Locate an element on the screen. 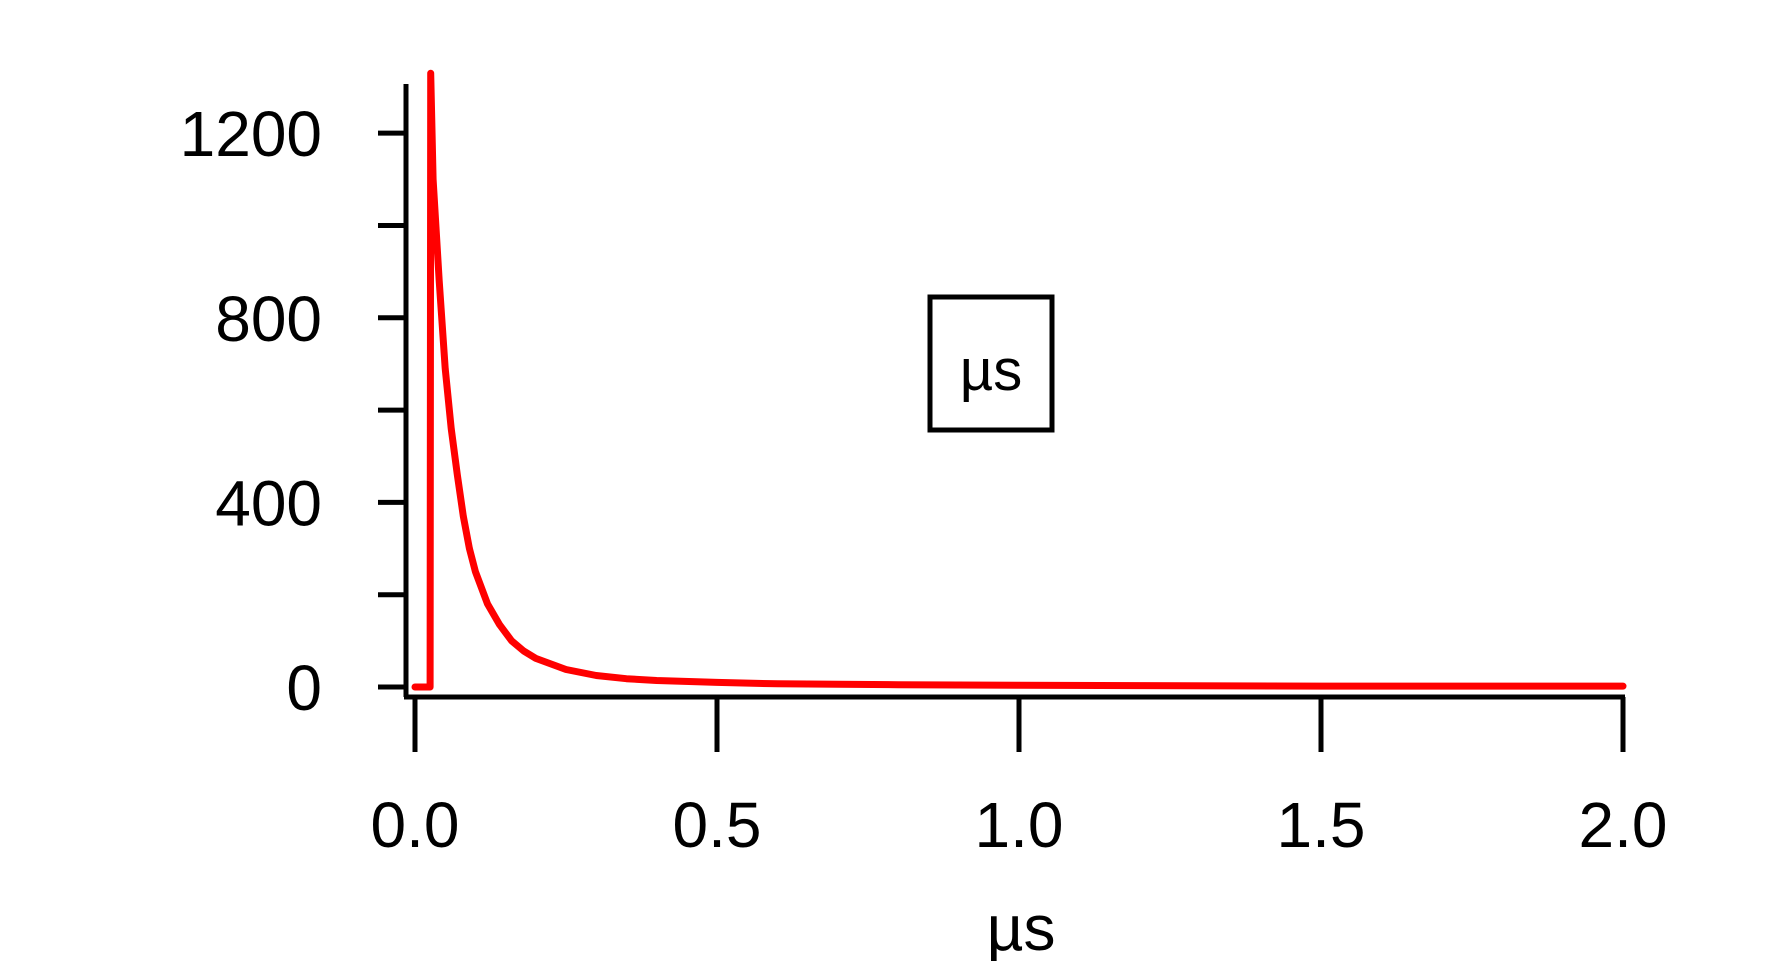  x-axis-title: µs is located at coordinates (1021, 926).